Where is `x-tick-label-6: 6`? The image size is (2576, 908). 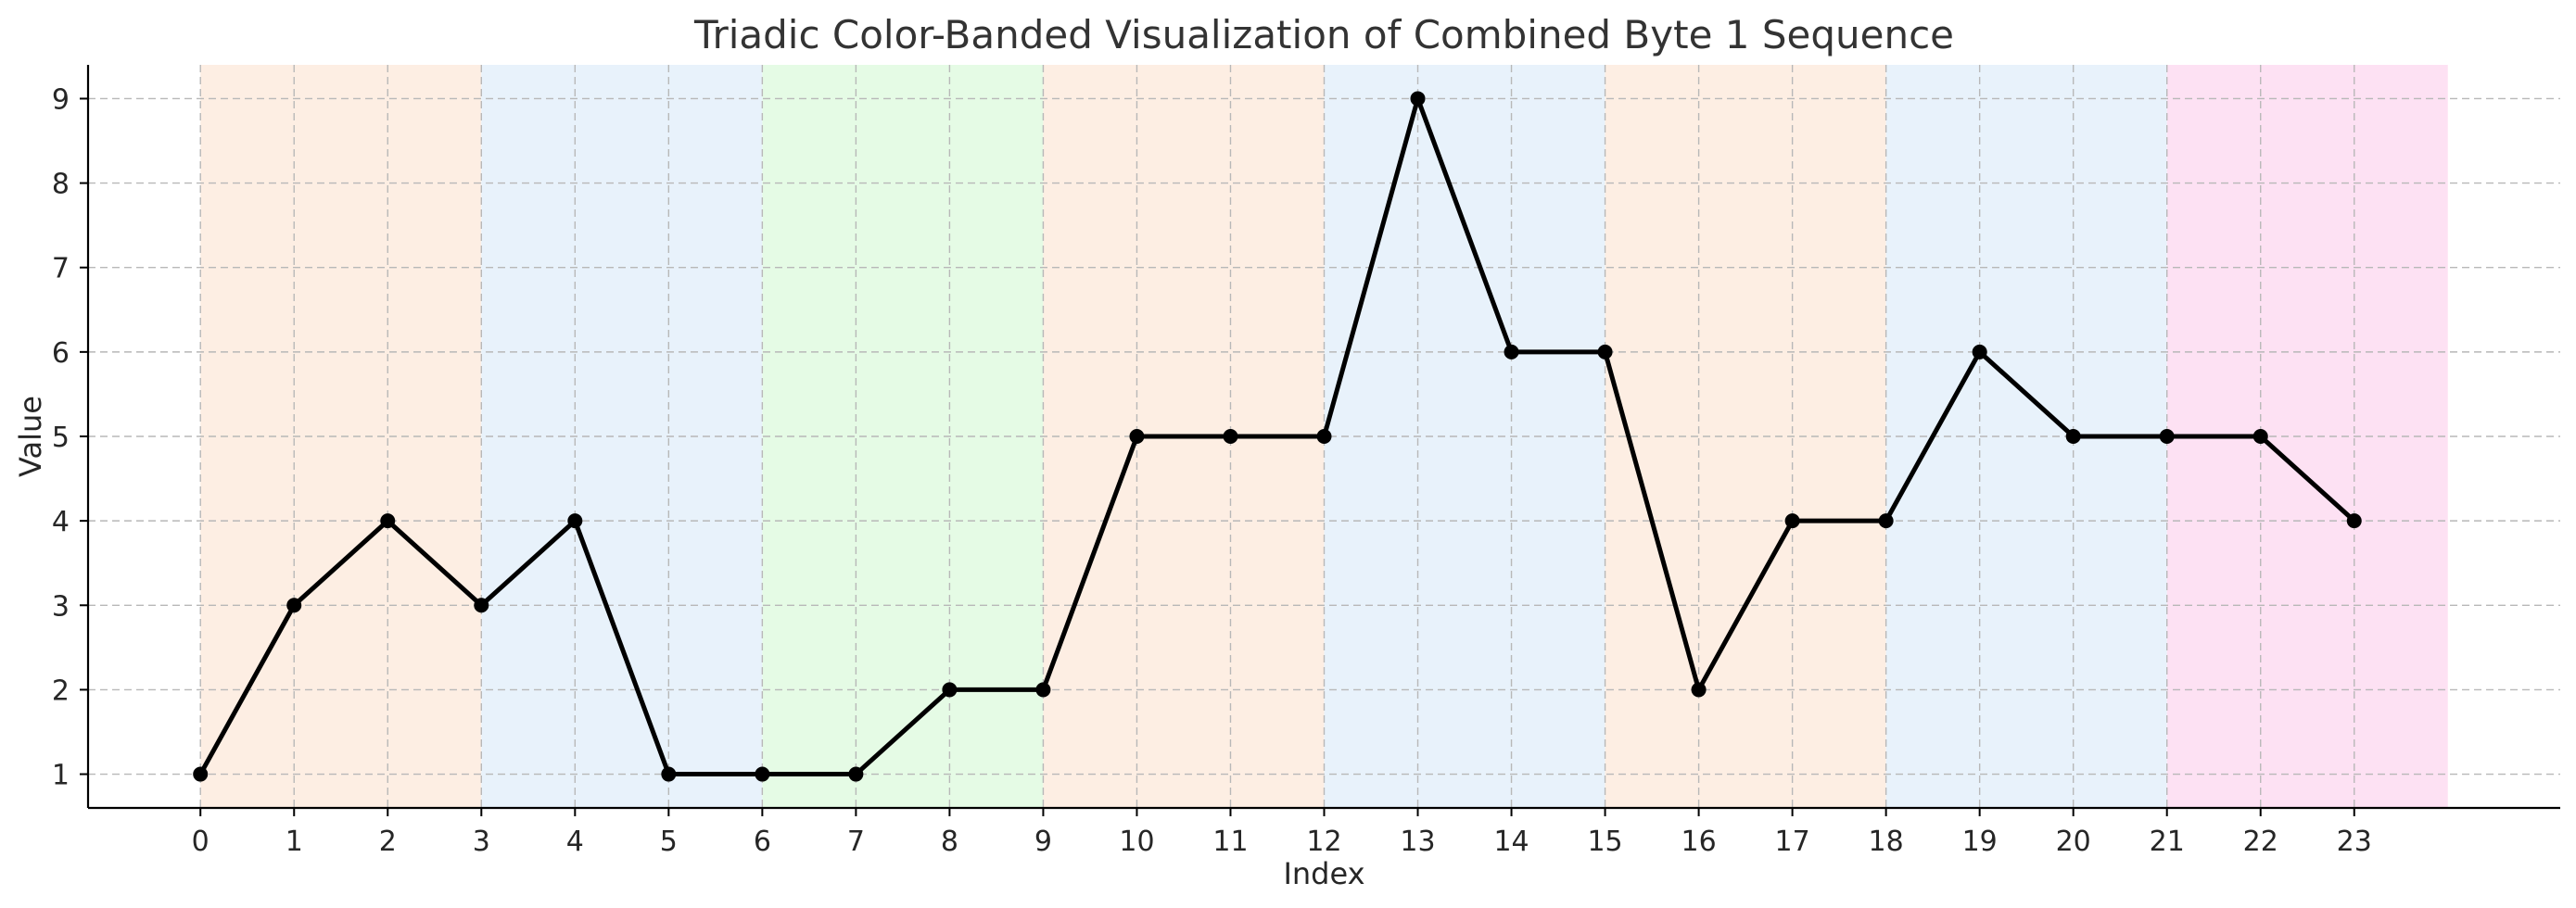
x-tick-label-6: 6 is located at coordinates (762, 842).